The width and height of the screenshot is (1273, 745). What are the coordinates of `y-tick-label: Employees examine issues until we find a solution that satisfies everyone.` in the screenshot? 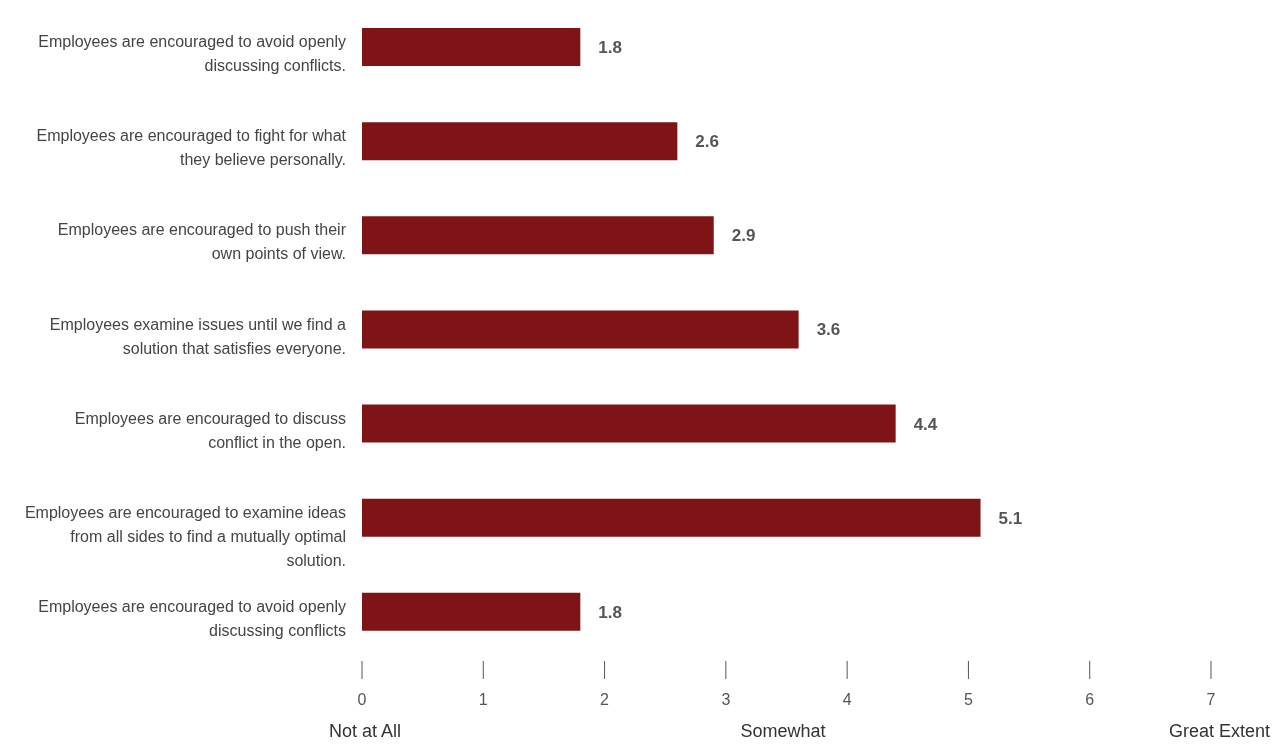 It's located at (198, 336).